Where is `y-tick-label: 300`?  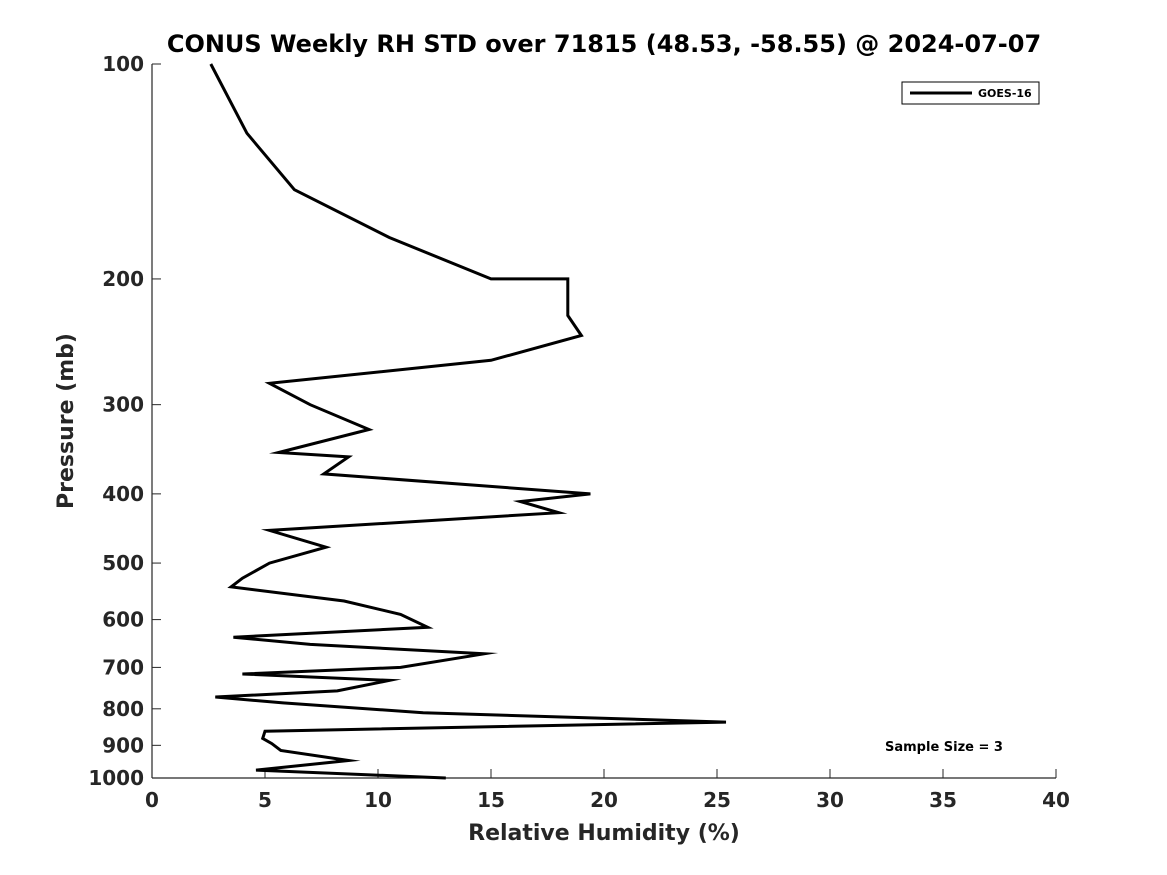 y-tick-label: 300 is located at coordinates (123, 405).